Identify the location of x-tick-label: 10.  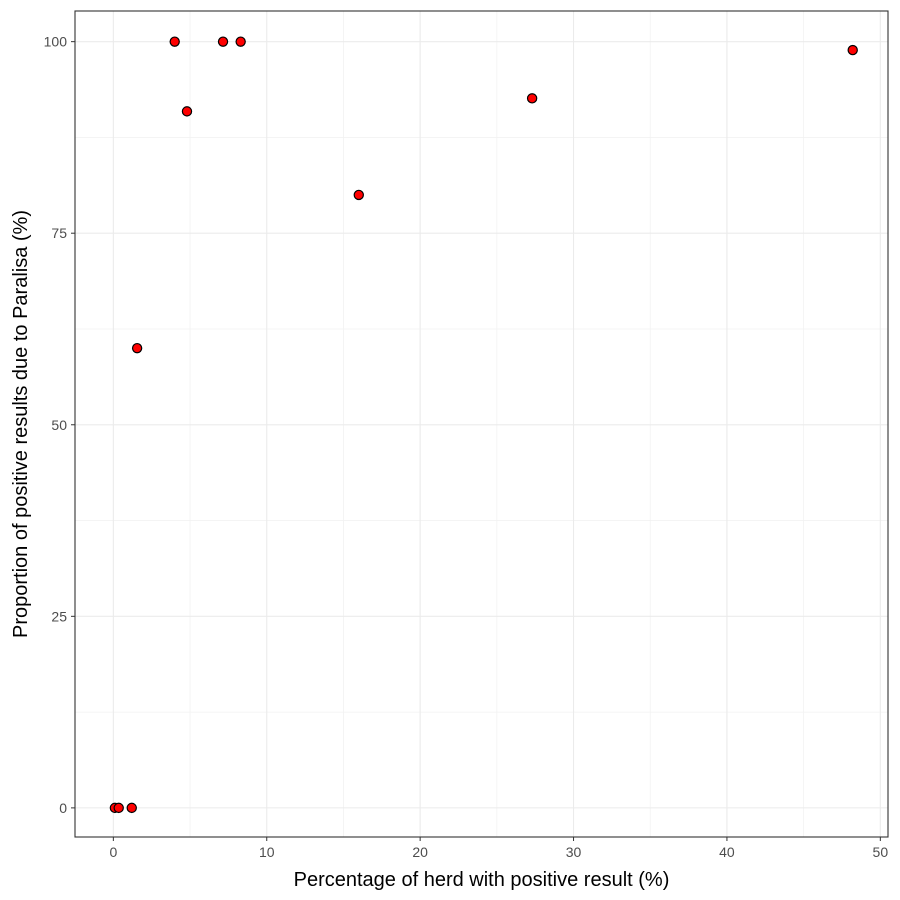
(267, 852).